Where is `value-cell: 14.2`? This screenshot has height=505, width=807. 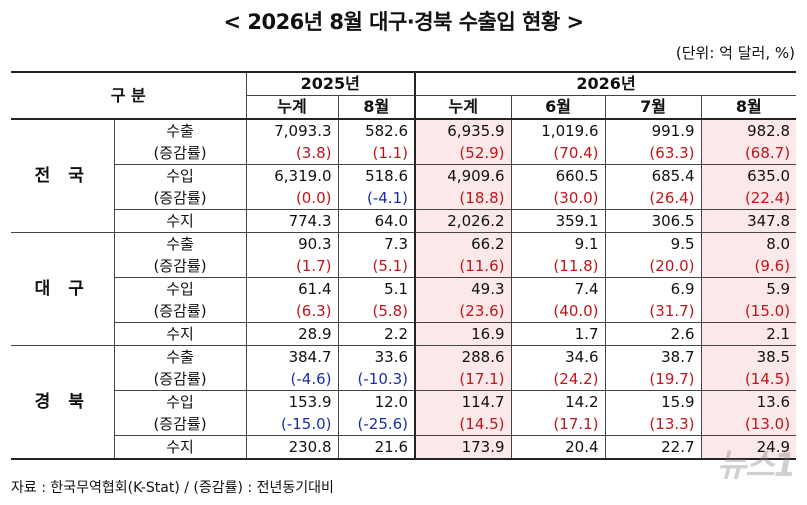
value-cell: 14.2 is located at coordinates (558, 401).